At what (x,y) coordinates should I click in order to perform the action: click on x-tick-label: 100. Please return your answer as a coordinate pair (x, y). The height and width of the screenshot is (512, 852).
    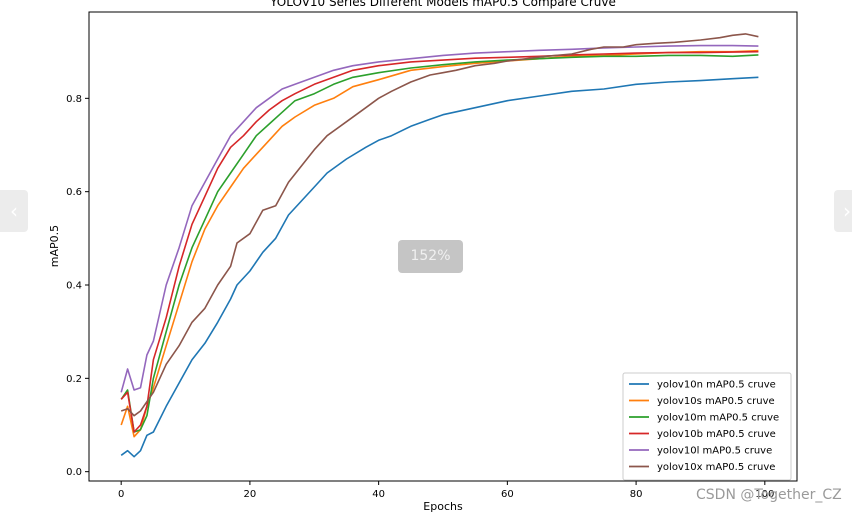
    Looking at the image, I should click on (764, 494).